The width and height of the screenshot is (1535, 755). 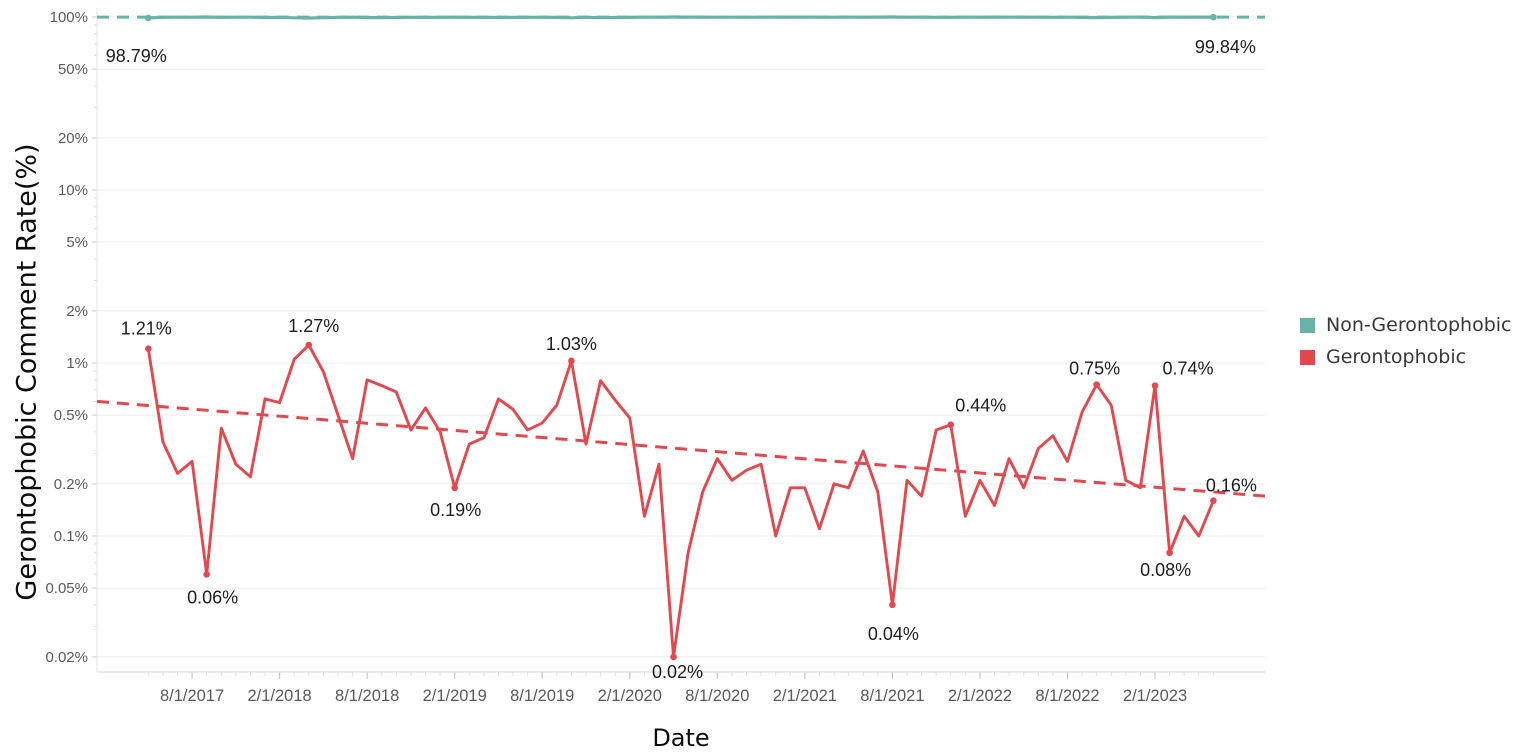 What do you see at coordinates (681, 448) in the screenshot?
I see `trend-line-gerontophobic` at bounding box center [681, 448].